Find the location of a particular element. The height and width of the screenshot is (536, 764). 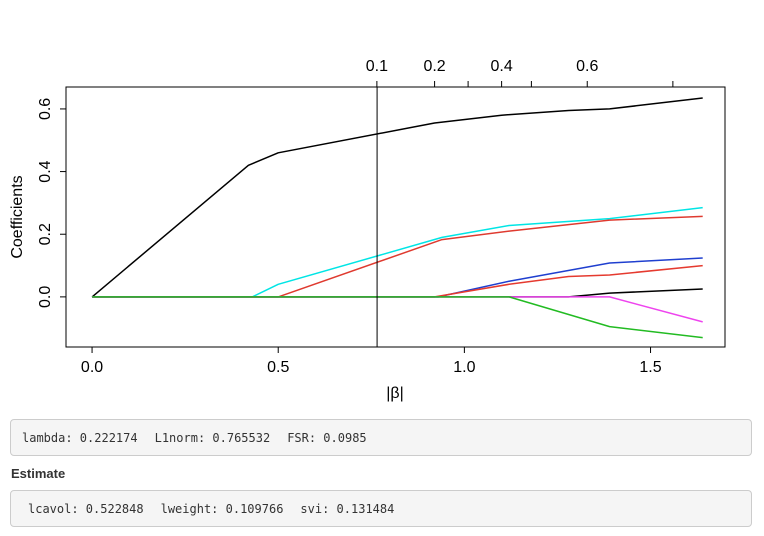

x-tick-label-1: 0.0 is located at coordinates (92, 367).